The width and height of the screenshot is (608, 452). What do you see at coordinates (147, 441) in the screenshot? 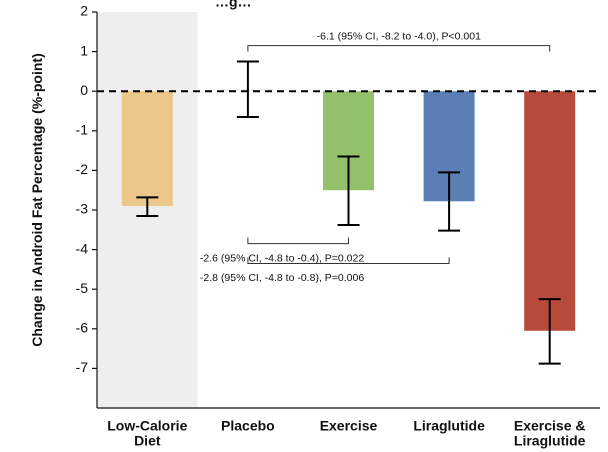
I see `x-category-label: Diet` at bounding box center [147, 441].